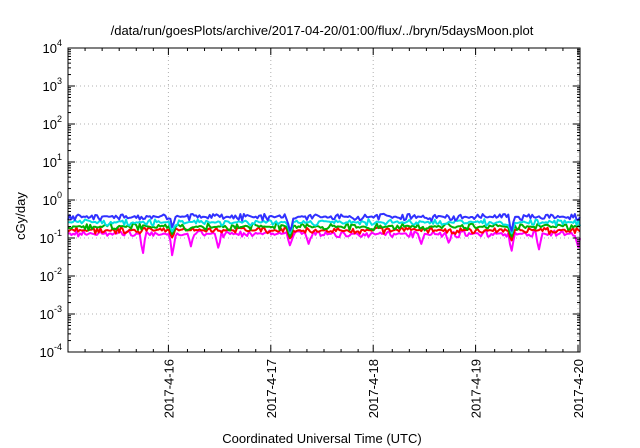  What do you see at coordinates (476, 388) in the screenshot?
I see `x-tick-label: 2017-4-19` at bounding box center [476, 388].